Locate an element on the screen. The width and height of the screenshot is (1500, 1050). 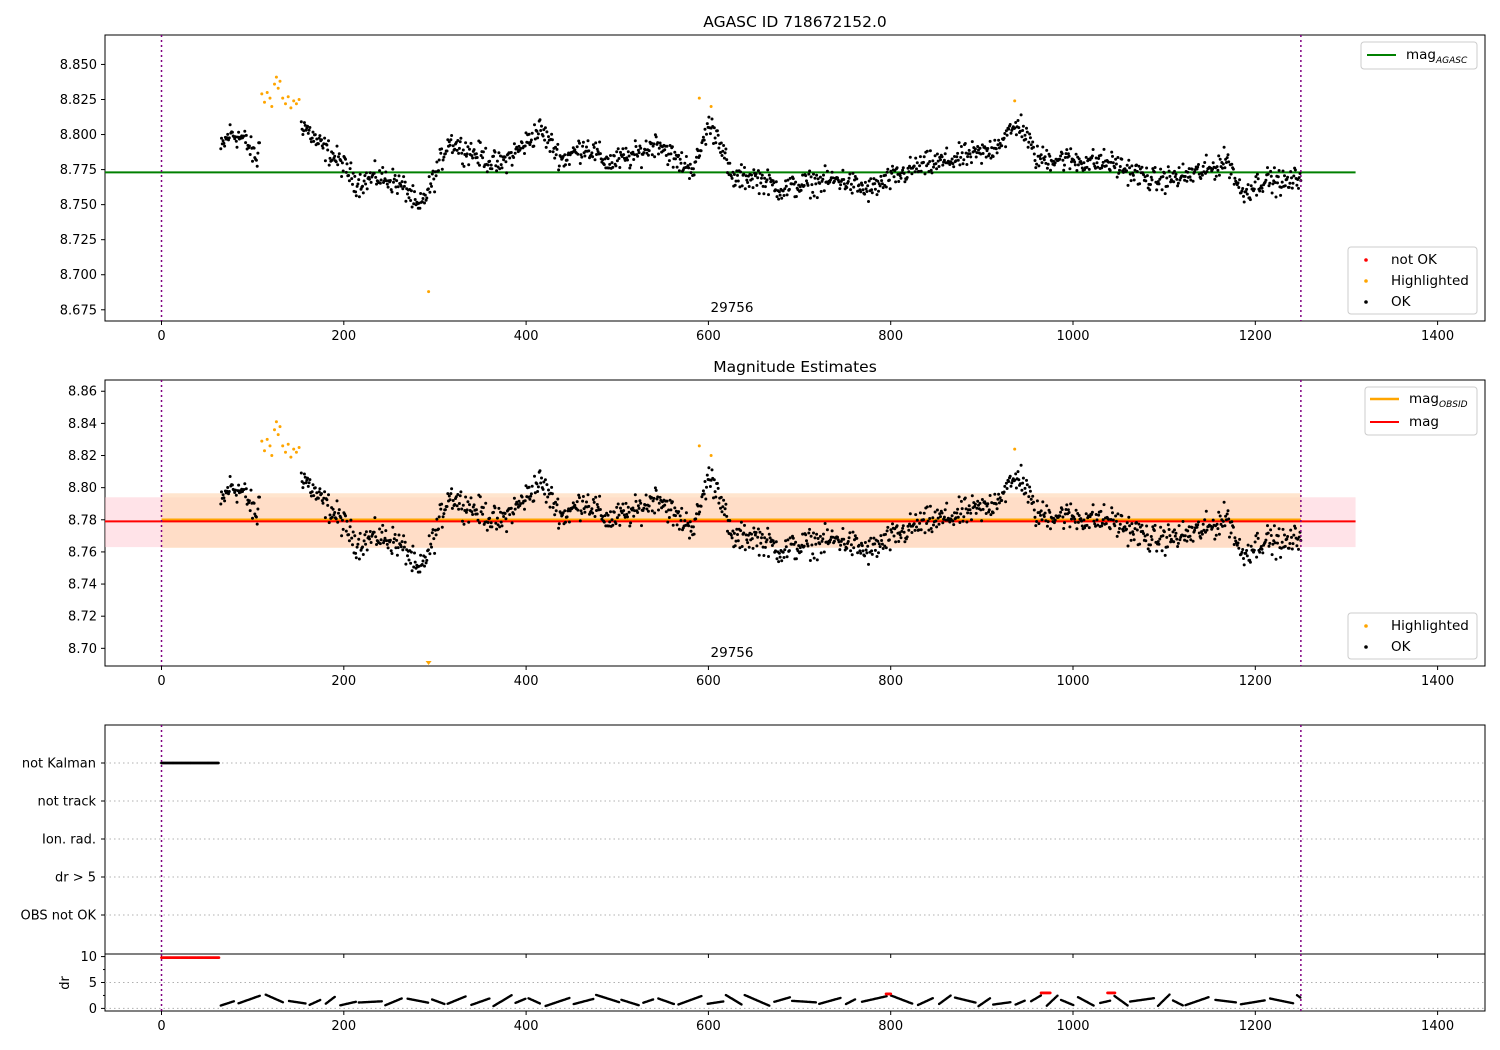
x-tick-label: 0 is located at coordinates (161, 681).